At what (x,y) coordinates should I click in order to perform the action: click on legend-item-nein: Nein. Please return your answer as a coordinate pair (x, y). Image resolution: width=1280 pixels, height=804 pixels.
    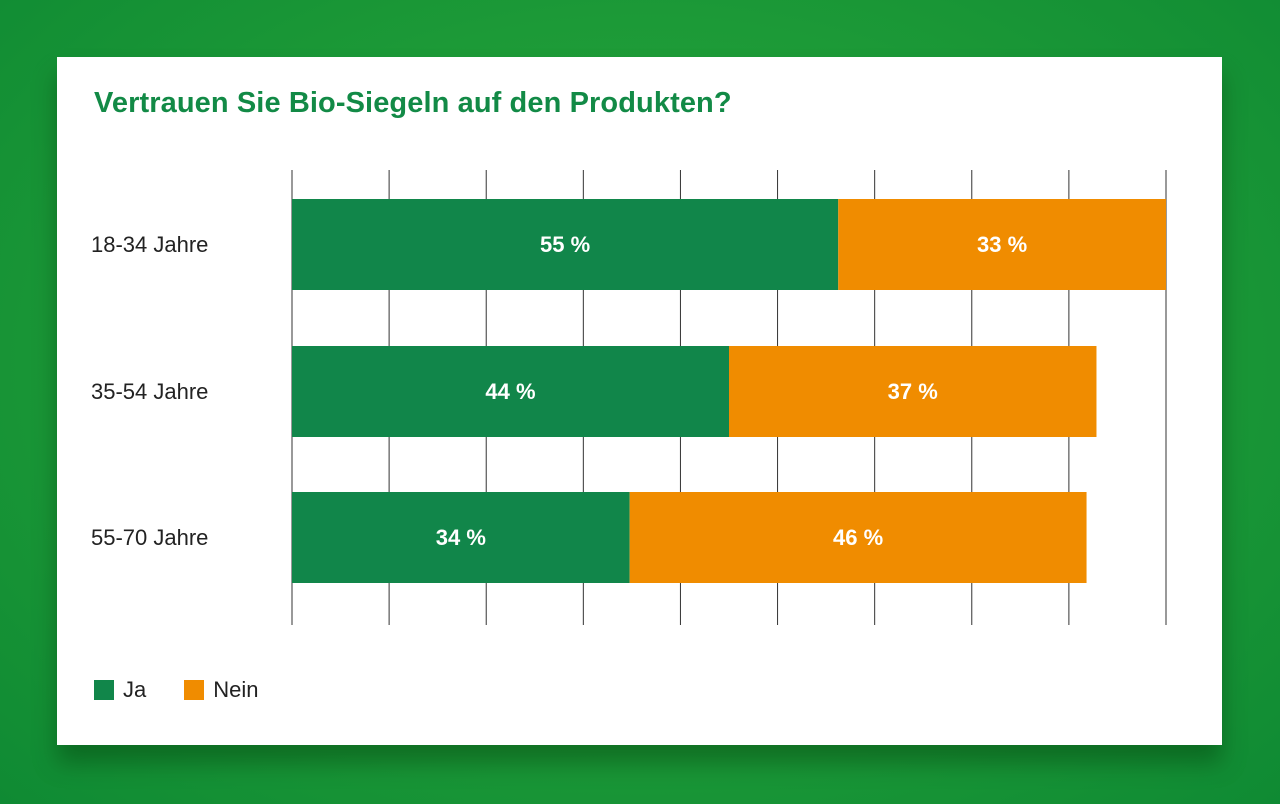
    Looking at the image, I should click on (221, 690).